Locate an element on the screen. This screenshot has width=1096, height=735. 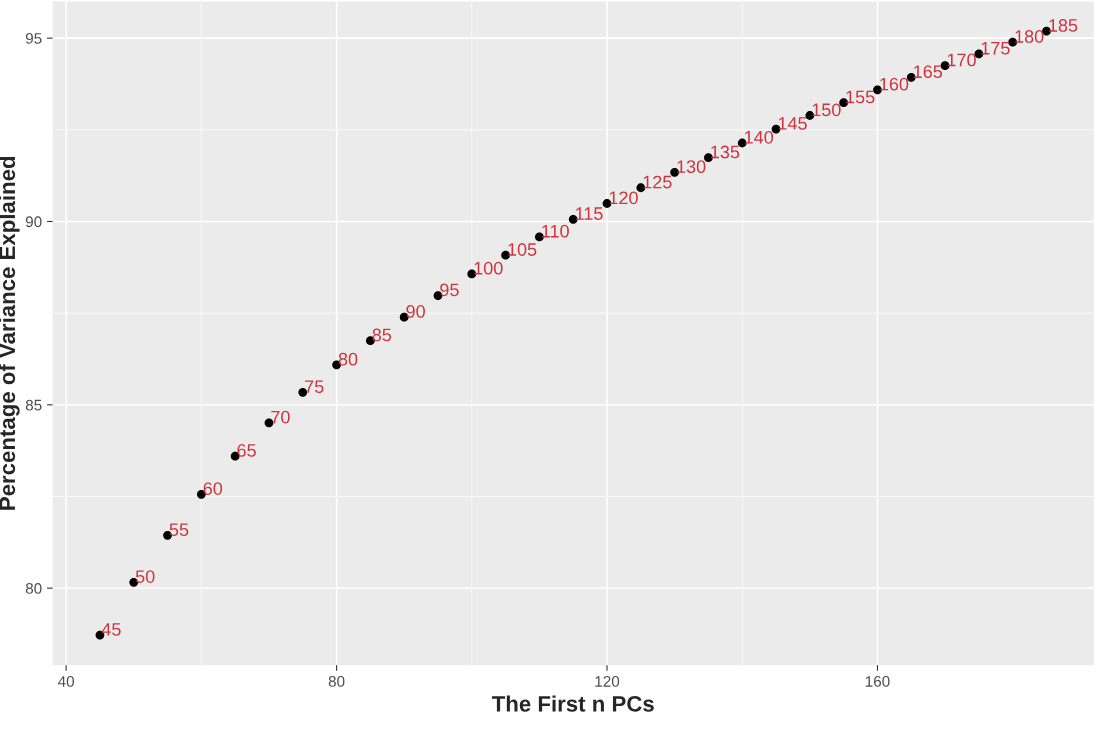
annotation: 105 is located at coordinates (522, 249).